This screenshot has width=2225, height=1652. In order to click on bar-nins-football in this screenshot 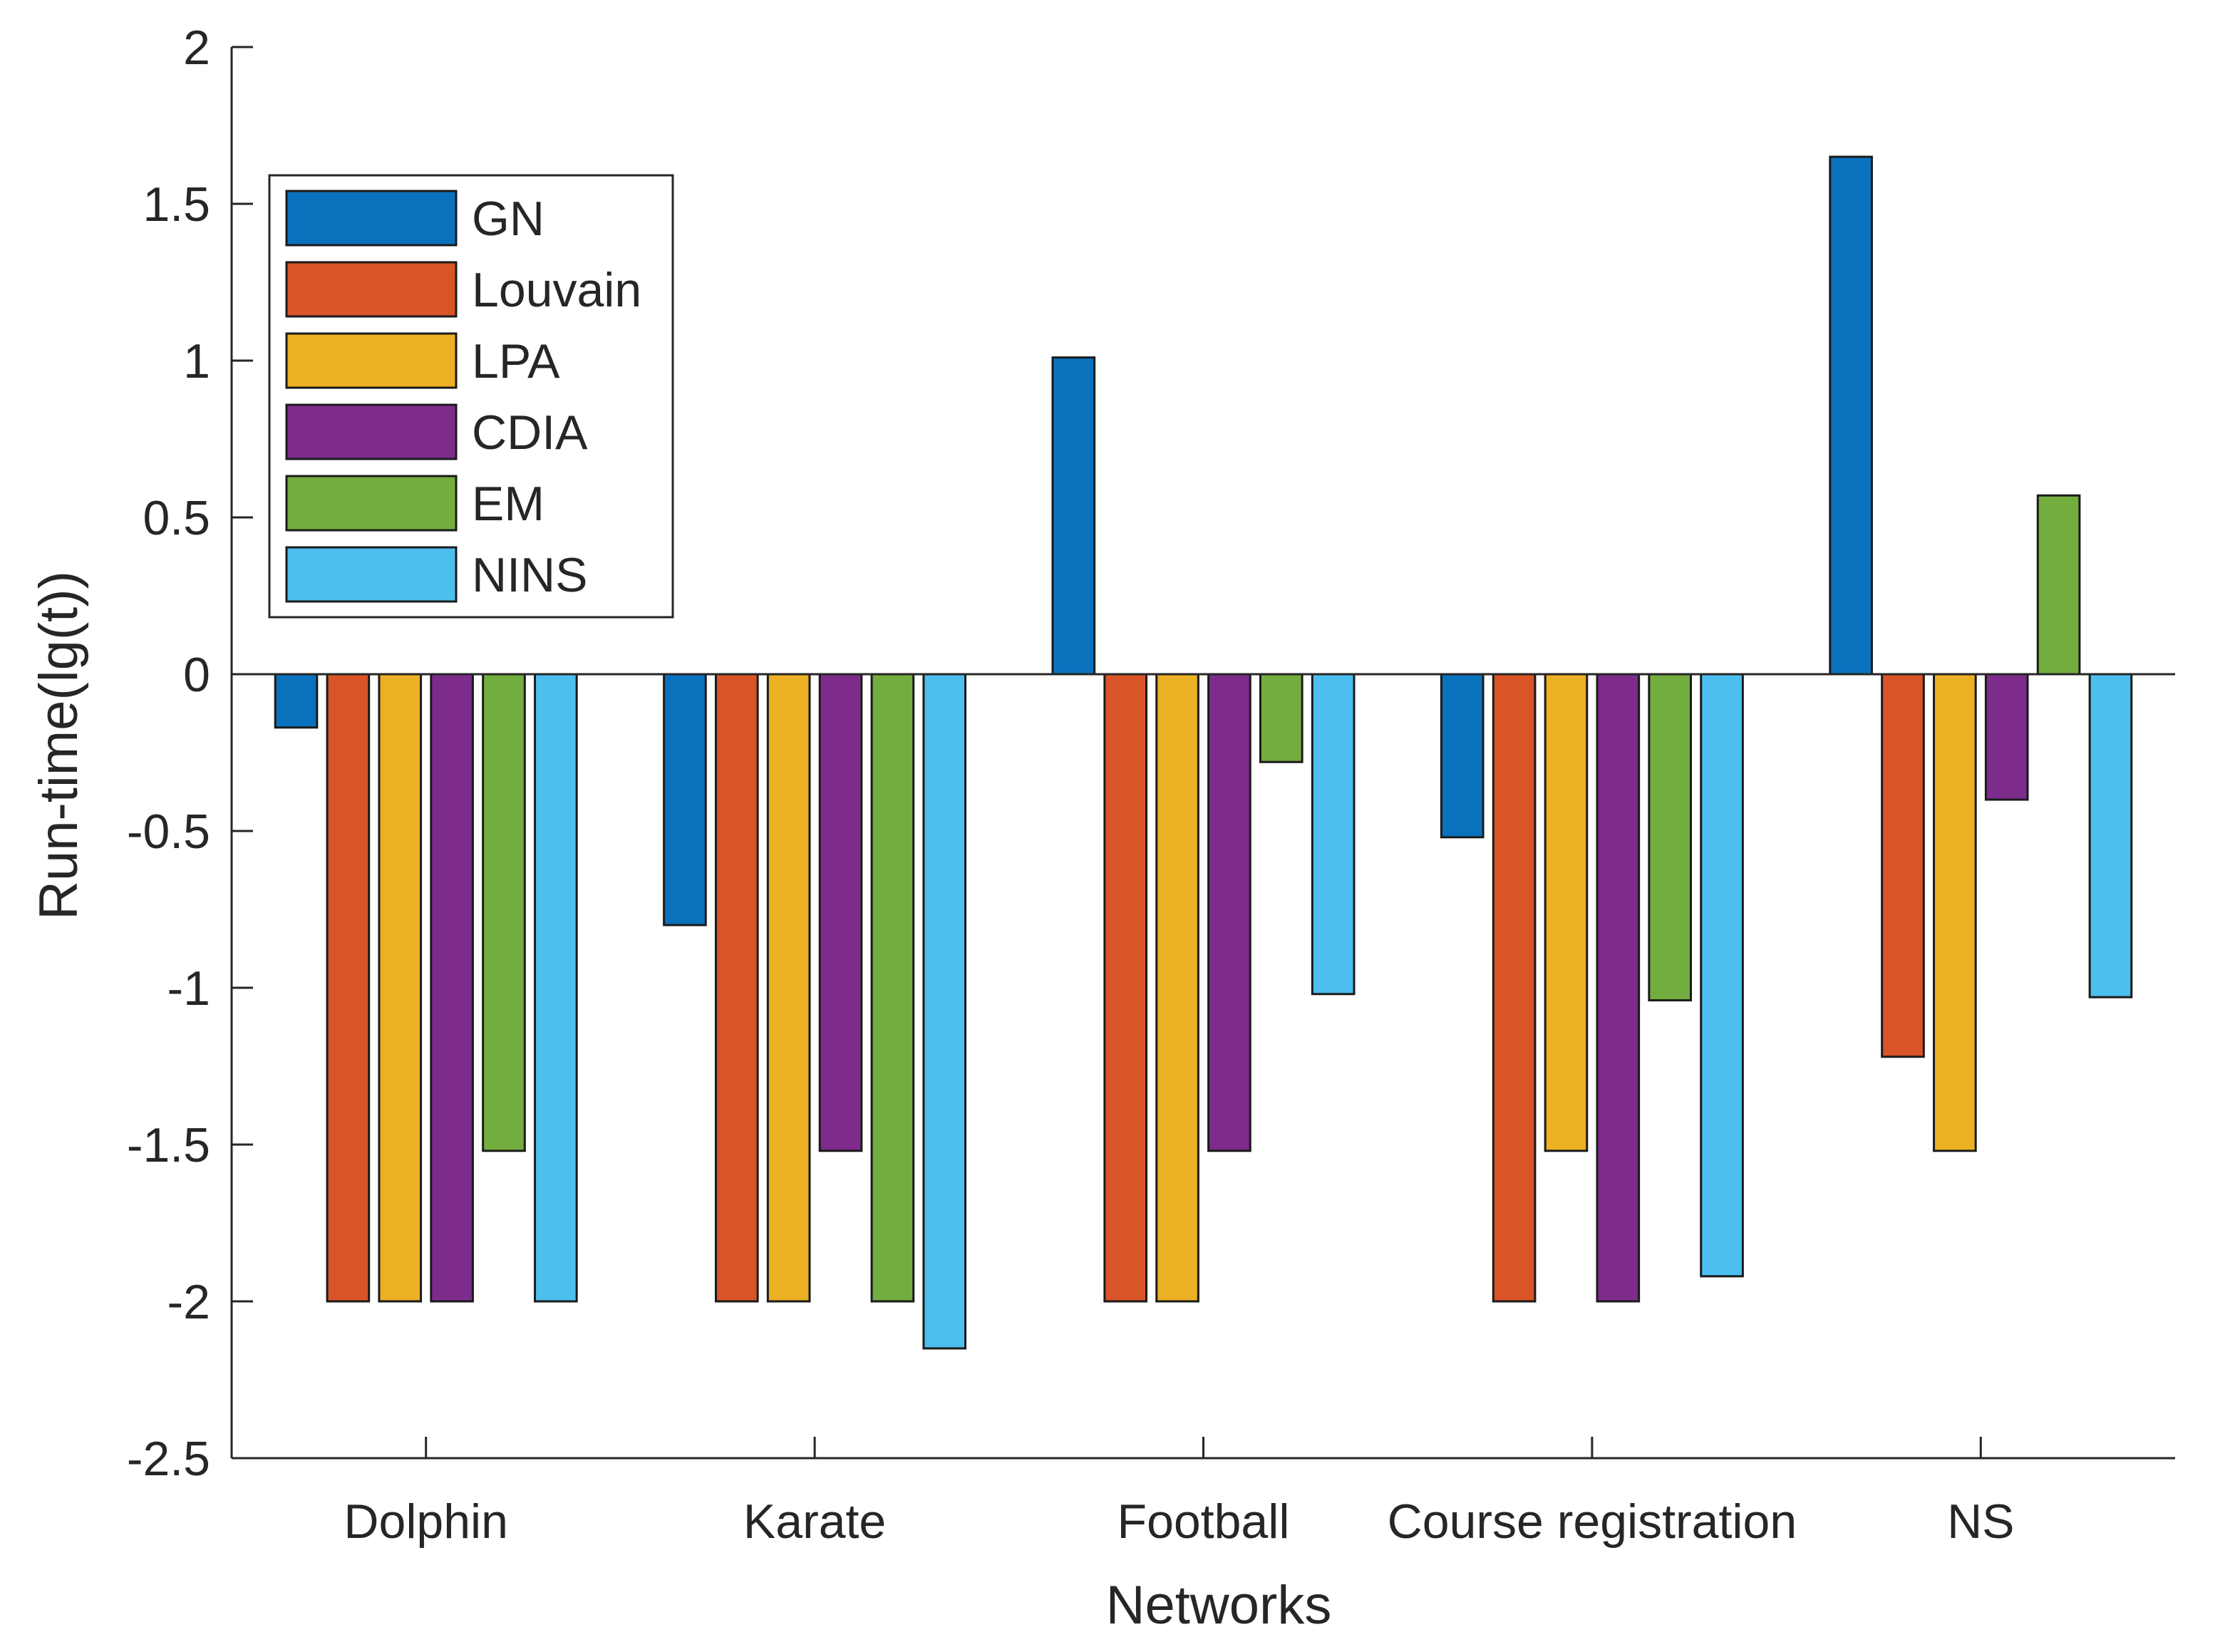, I will do `click(1333, 835)`.